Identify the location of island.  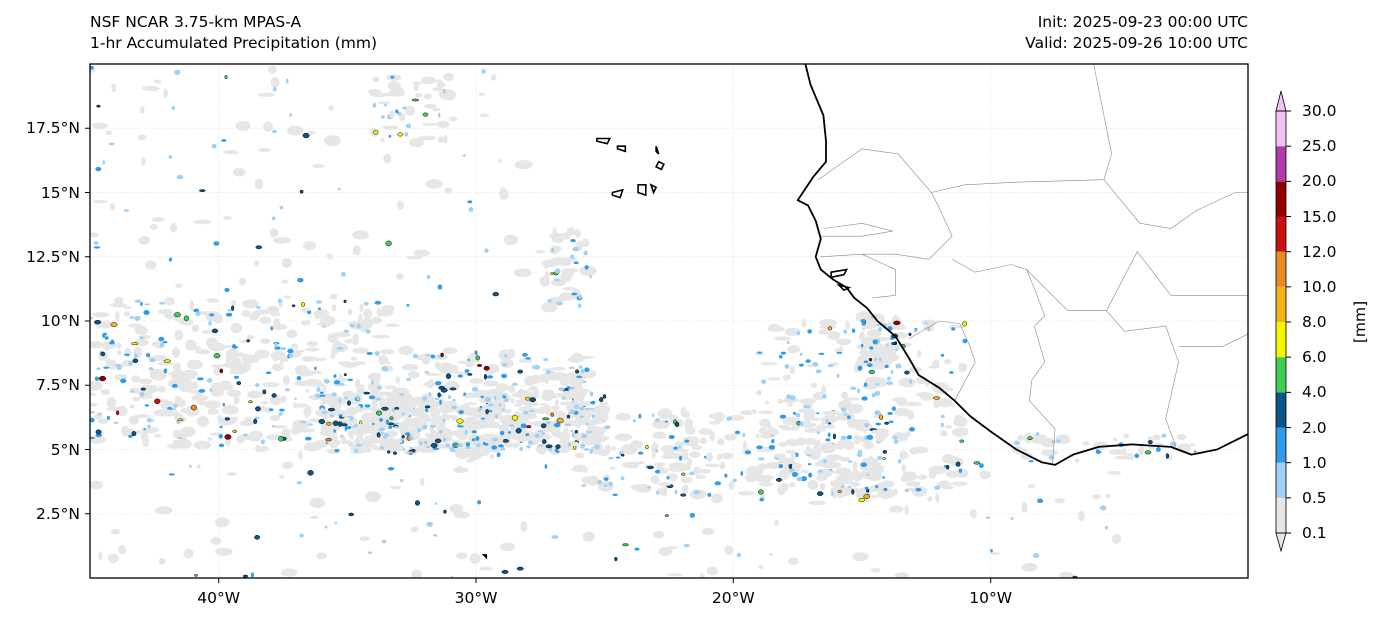
(844, 287).